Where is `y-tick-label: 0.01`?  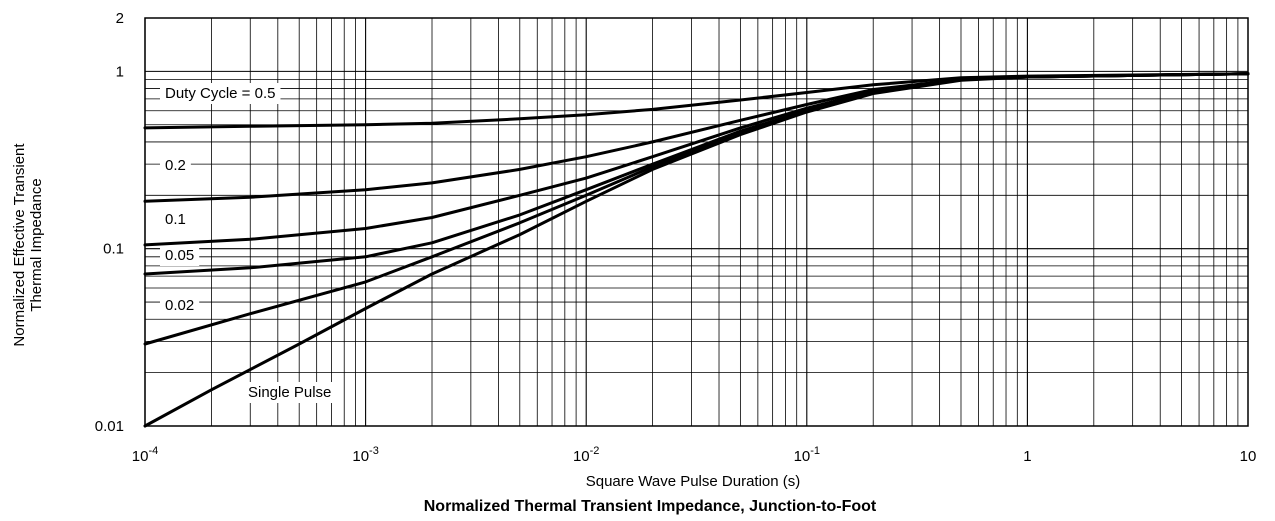
y-tick-label: 0.01 is located at coordinates (109, 426).